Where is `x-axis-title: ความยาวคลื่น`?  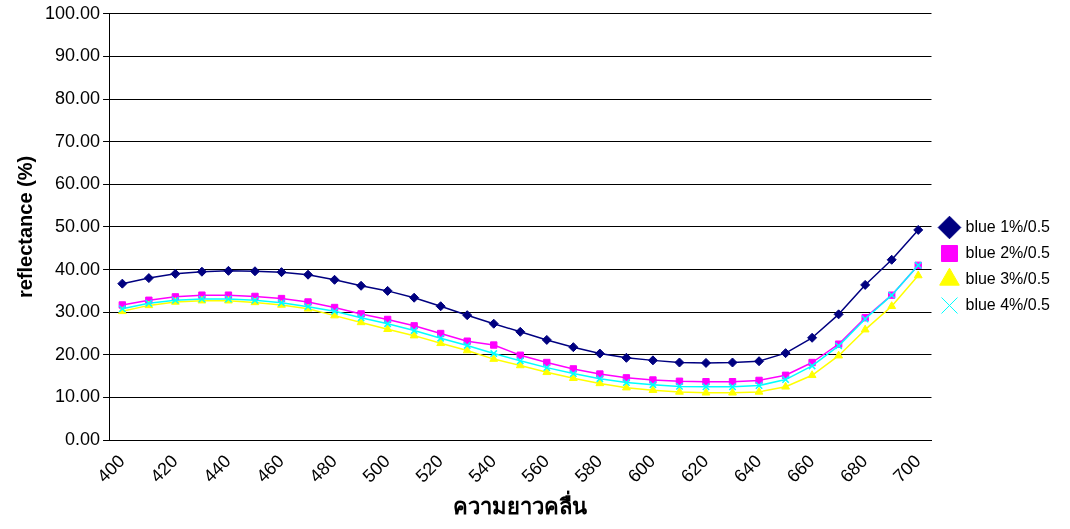
x-axis-title: ความยาวคลื่น is located at coordinates (520, 504).